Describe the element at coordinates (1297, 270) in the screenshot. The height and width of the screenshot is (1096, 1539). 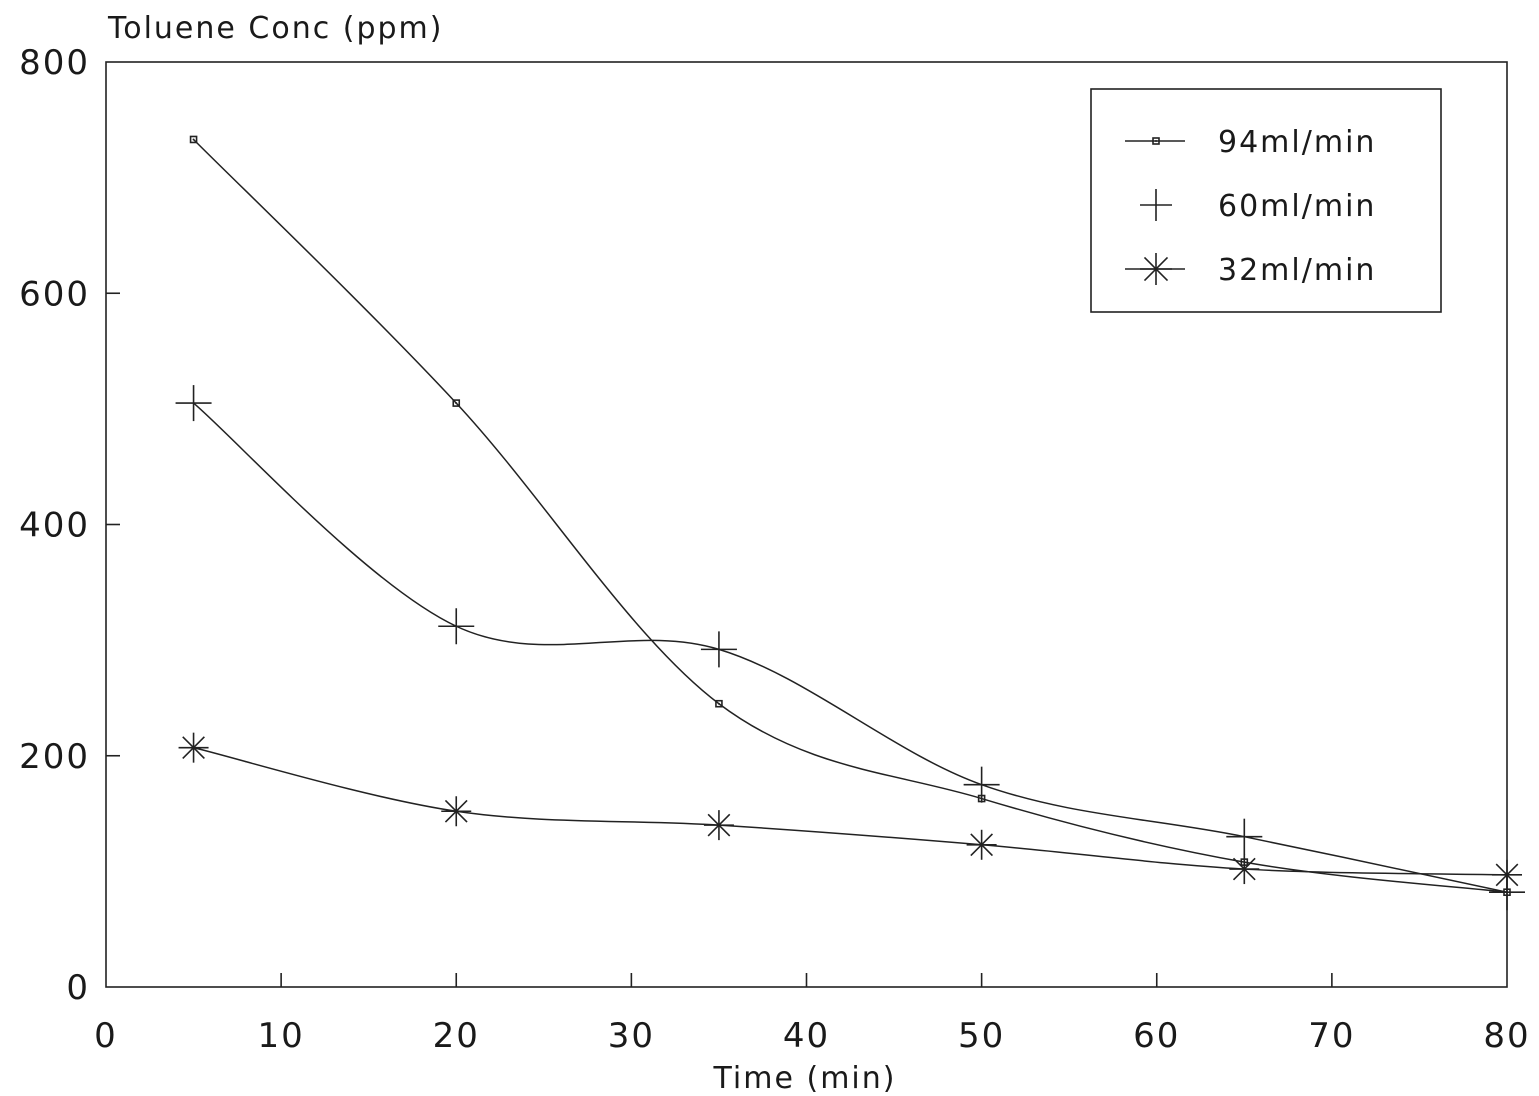
I see `legend-label: 32ml/min` at that location.